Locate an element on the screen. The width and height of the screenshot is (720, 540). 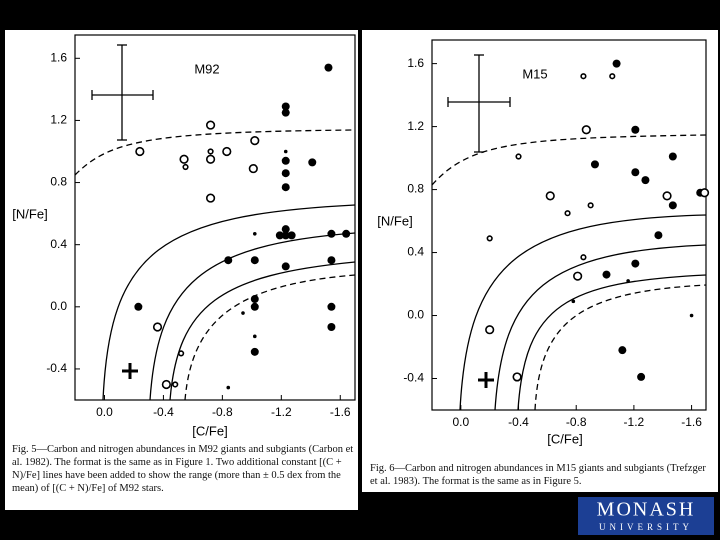
plus-marker is located at coordinates (308, 375).